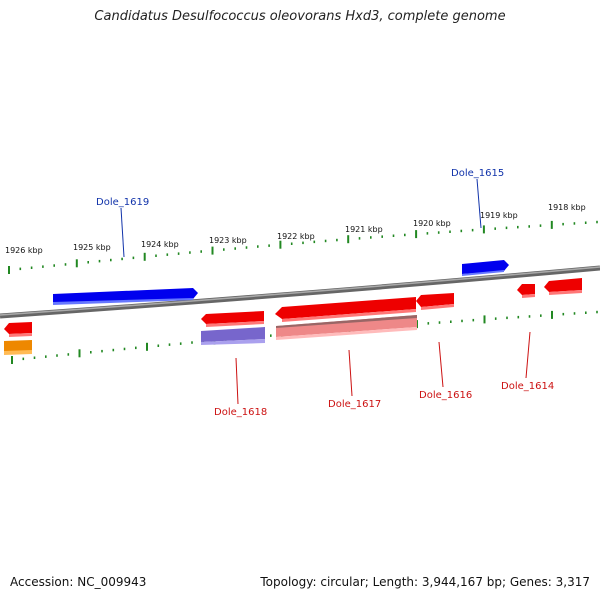 This screenshot has height=600, width=600. Describe the element at coordinates (445, 395) in the screenshot. I see `gene-label-dole-1616: Dole_1616` at that location.